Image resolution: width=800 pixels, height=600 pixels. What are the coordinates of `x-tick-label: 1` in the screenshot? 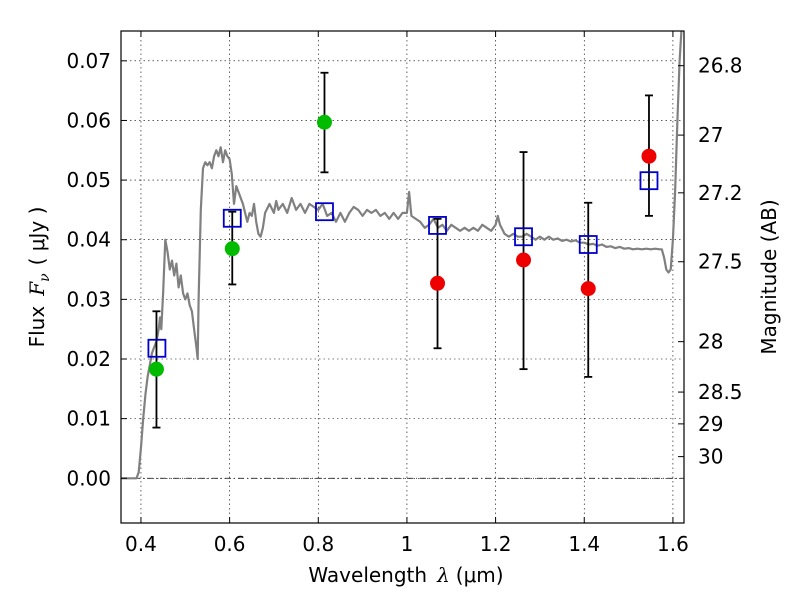 It's located at (407, 544).